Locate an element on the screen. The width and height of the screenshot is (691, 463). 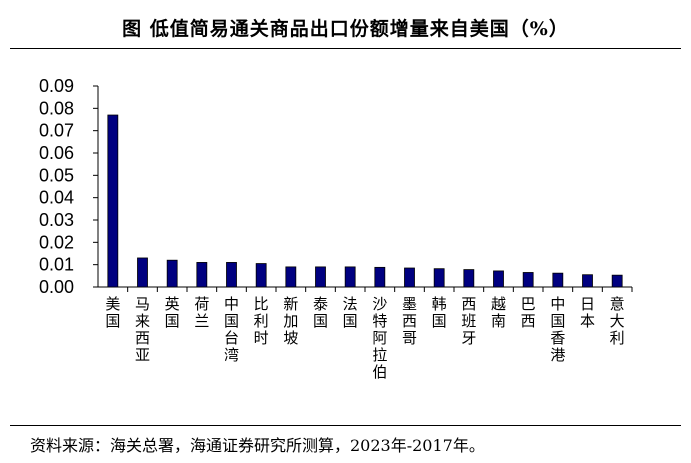
y-tick-label: 0.09 is located at coordinates (56, 86).